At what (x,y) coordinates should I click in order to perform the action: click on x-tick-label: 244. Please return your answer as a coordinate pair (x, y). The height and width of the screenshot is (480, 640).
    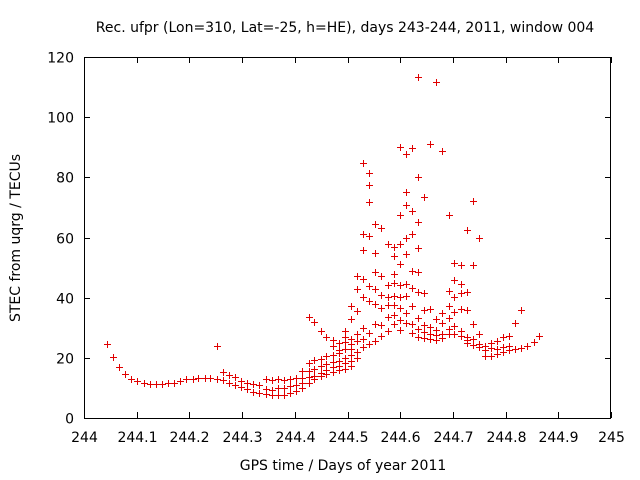
    Looking at the image, I should click on (84, 438).